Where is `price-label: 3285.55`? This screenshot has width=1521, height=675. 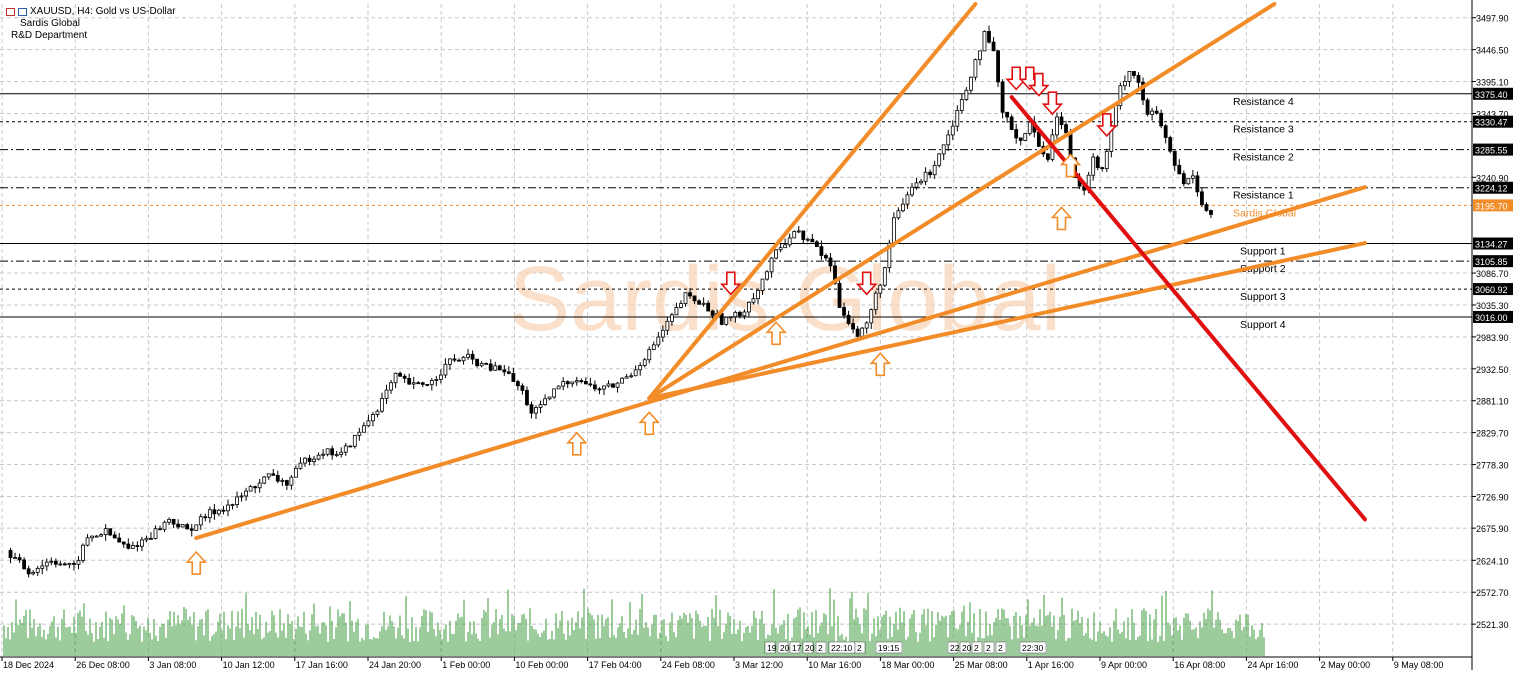
price-label: 3285.55 is located at coordinates (1491, 151).